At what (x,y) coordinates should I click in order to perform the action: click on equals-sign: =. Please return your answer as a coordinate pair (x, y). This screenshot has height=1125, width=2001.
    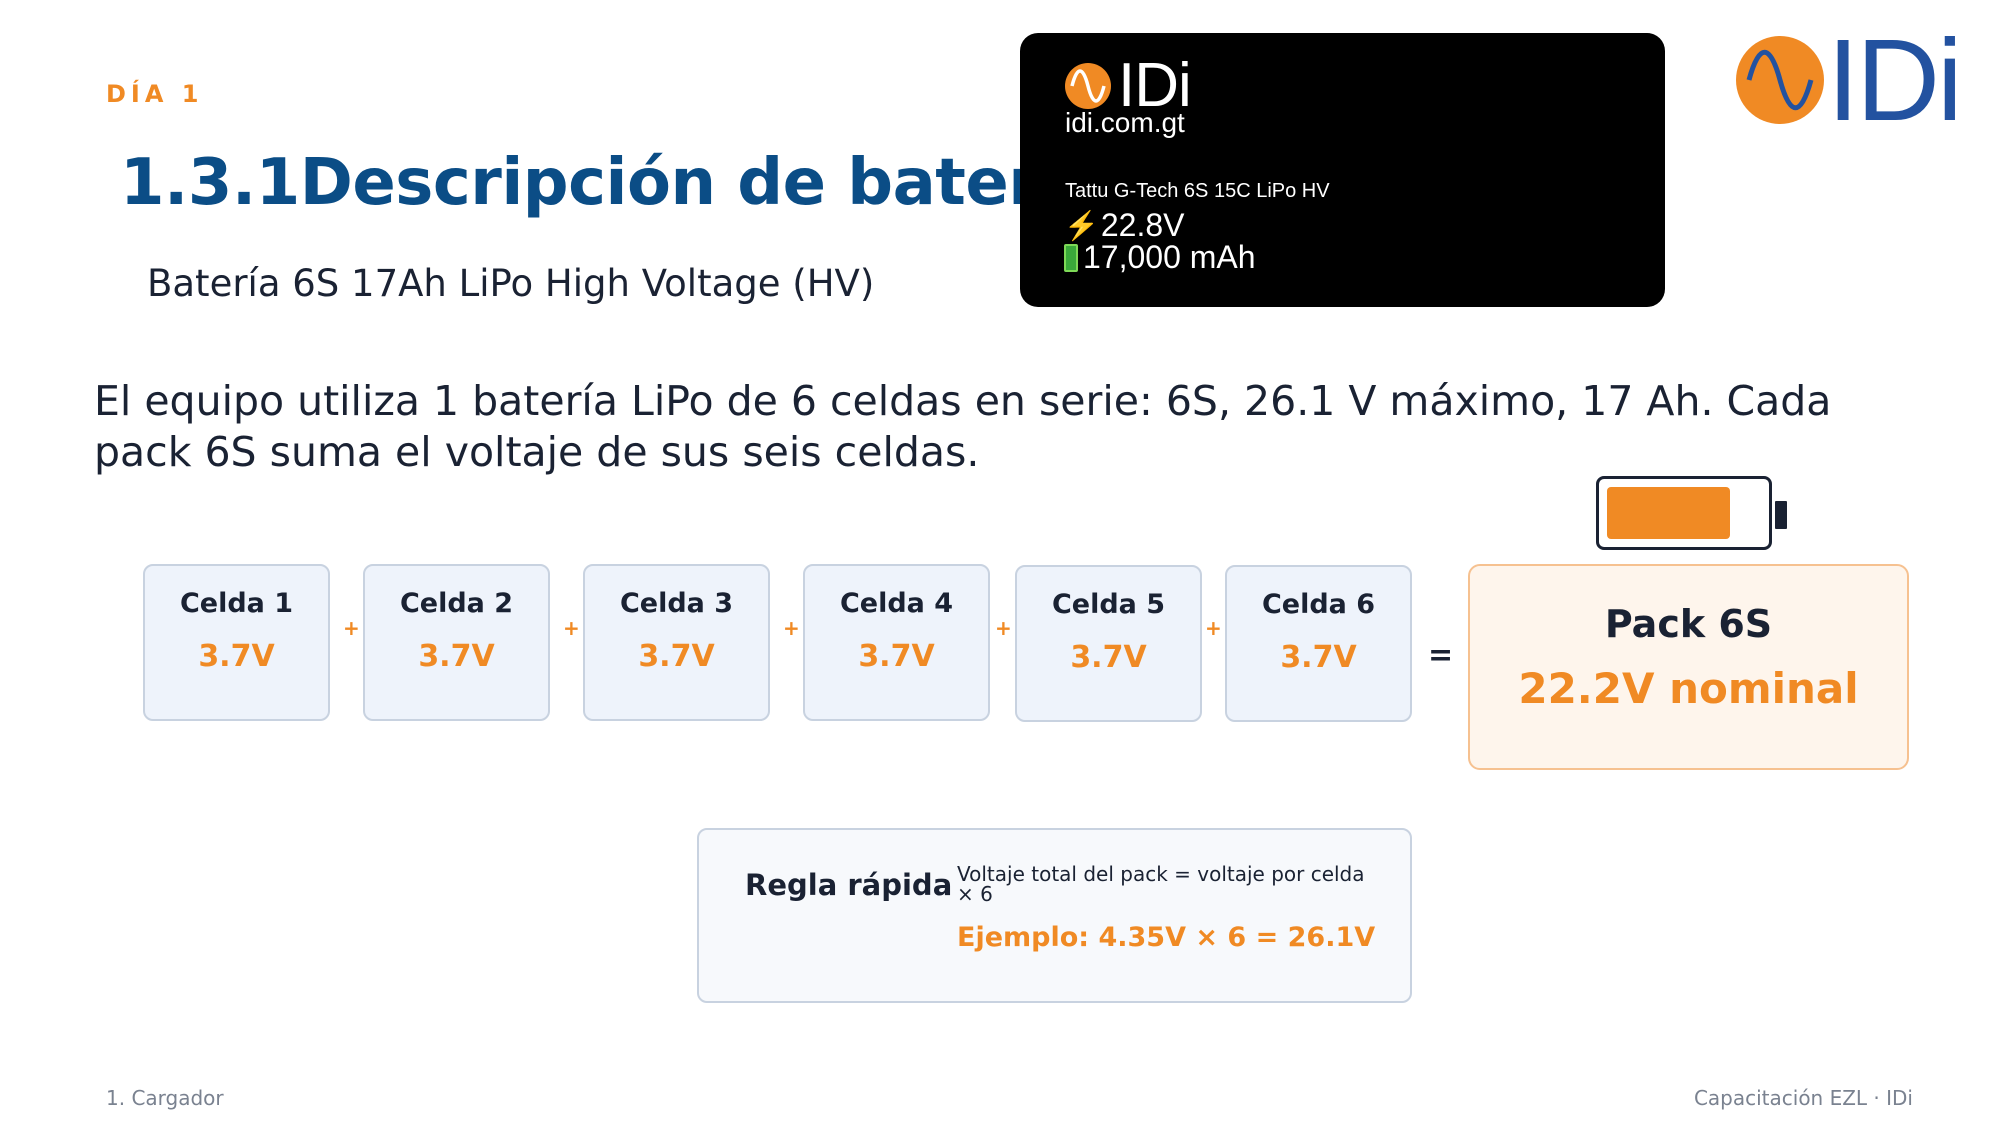
    Looking at the image, I should click on (1441, 655).